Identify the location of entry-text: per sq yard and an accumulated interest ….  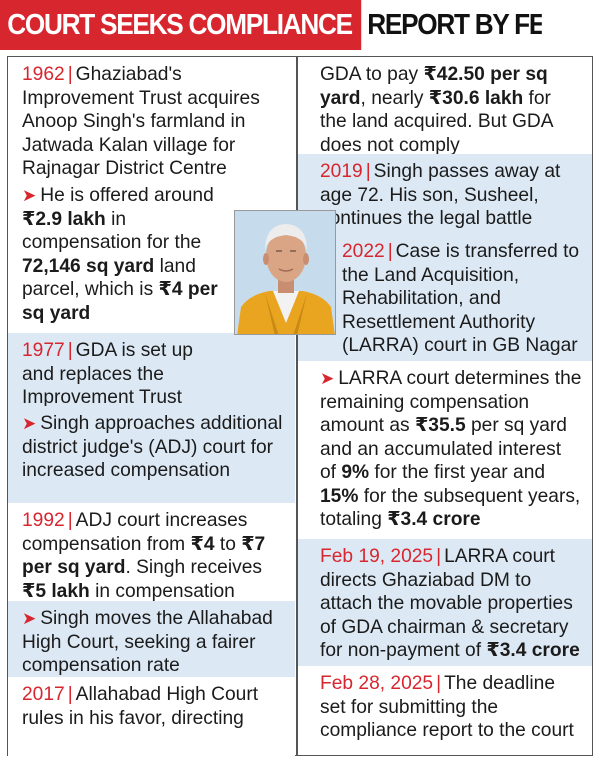
(443, 449).